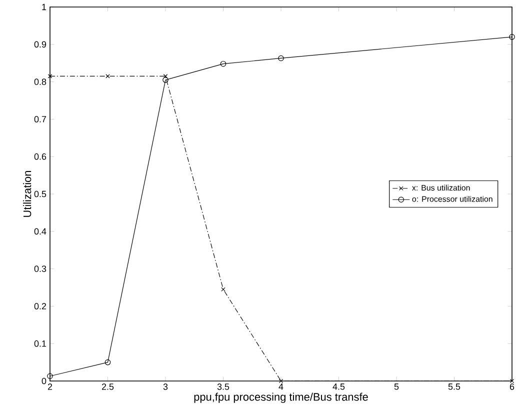  Describe the element at coordinates (40, 306) in the screenshot. I see `y-tick-label: 0.2` at that location.